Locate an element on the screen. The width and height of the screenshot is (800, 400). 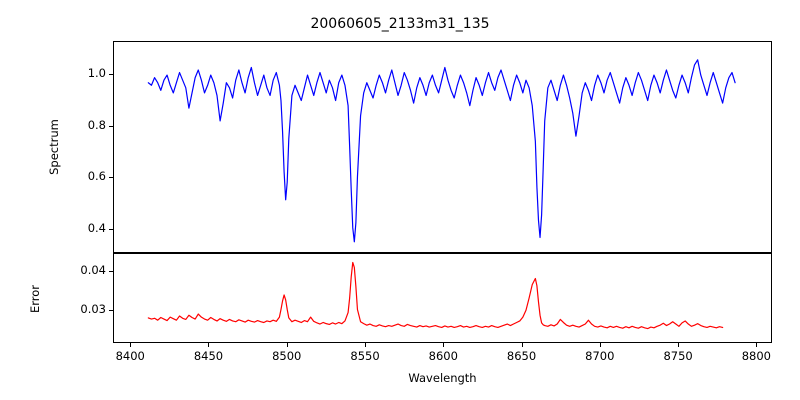
y-tick-label: 0.4 is located at coordinates (96, 227).